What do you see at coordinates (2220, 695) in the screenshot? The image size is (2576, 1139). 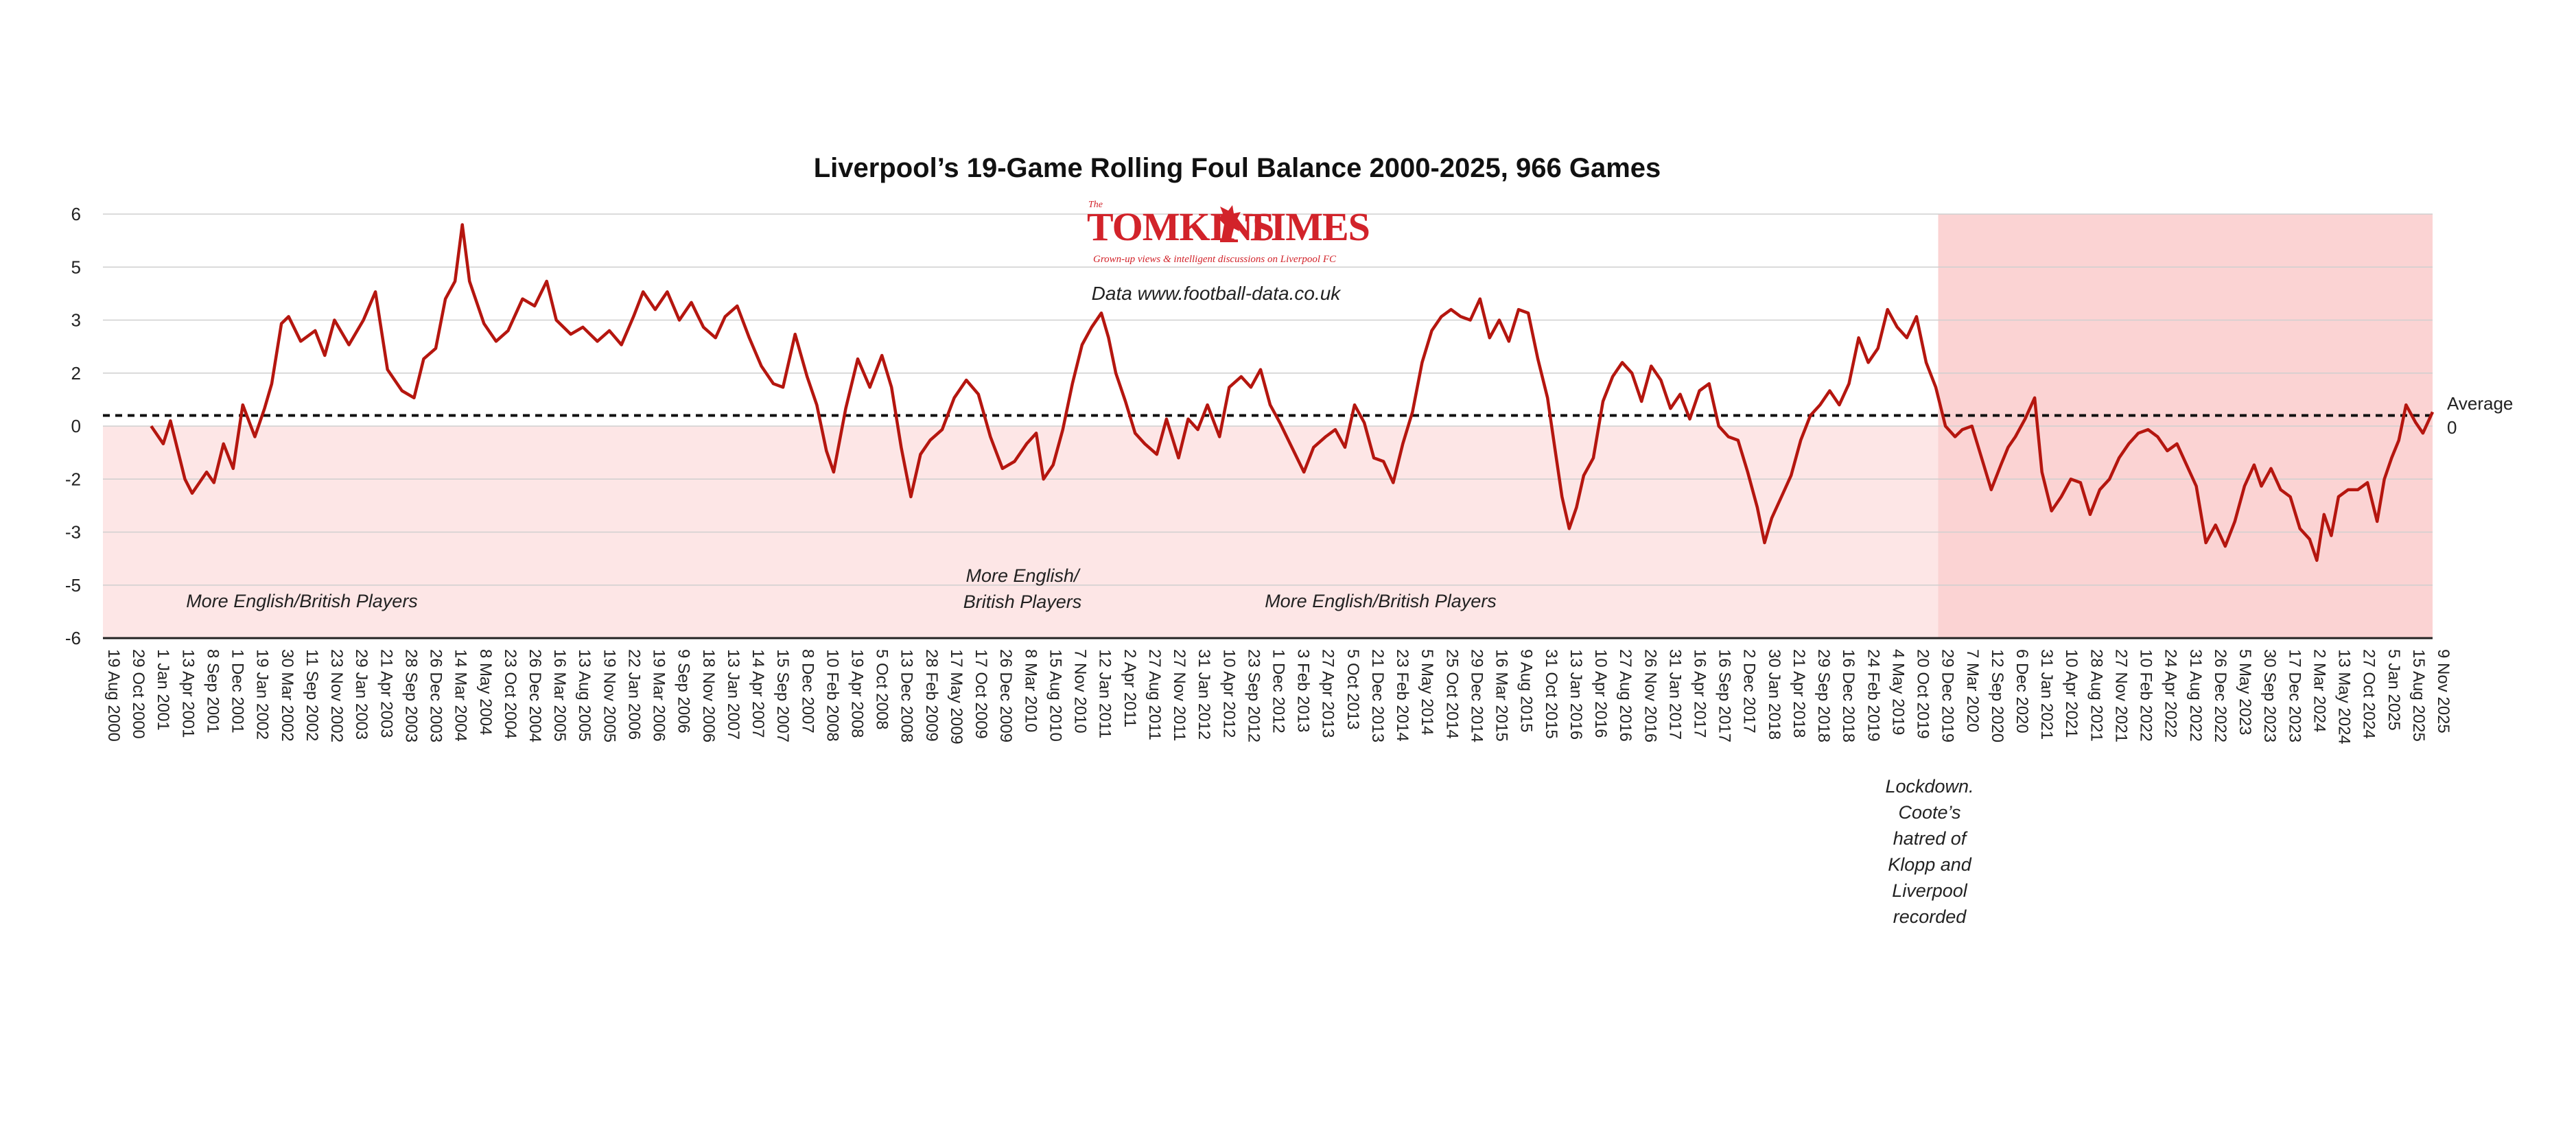 I see `x-tick-label: 26 Dec 2022` at bounding box center [2220, 695].